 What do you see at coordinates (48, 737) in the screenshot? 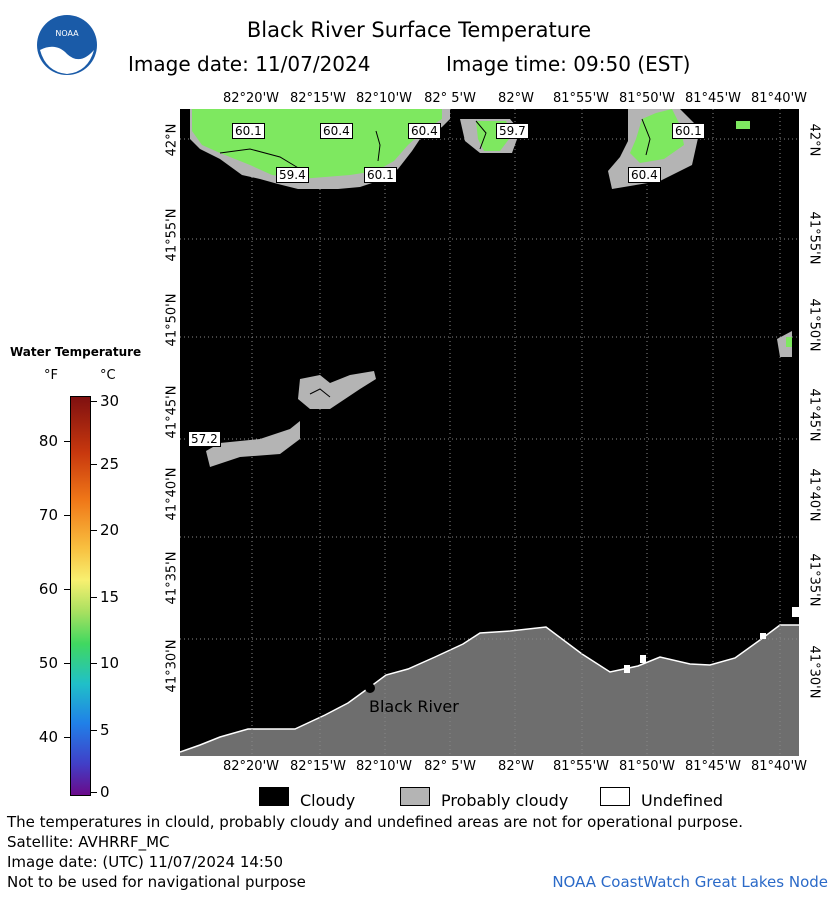
I see `legend-f-tick: 40` at bounding box center [48, 737].